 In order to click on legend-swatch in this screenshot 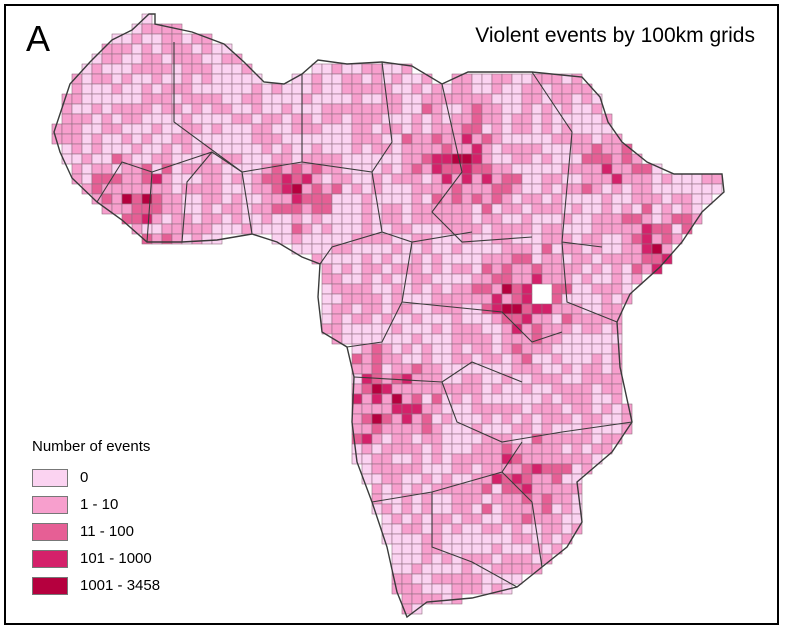, I will do `click(50, 477)`.